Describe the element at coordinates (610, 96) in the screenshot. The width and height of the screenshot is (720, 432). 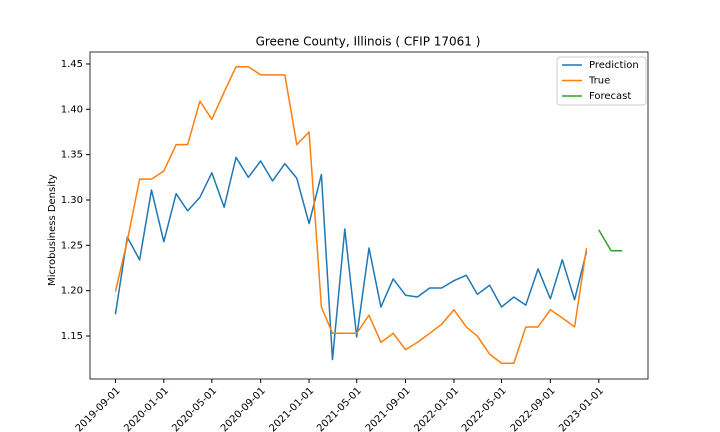
I see `legend-label: Forecast` at that location.